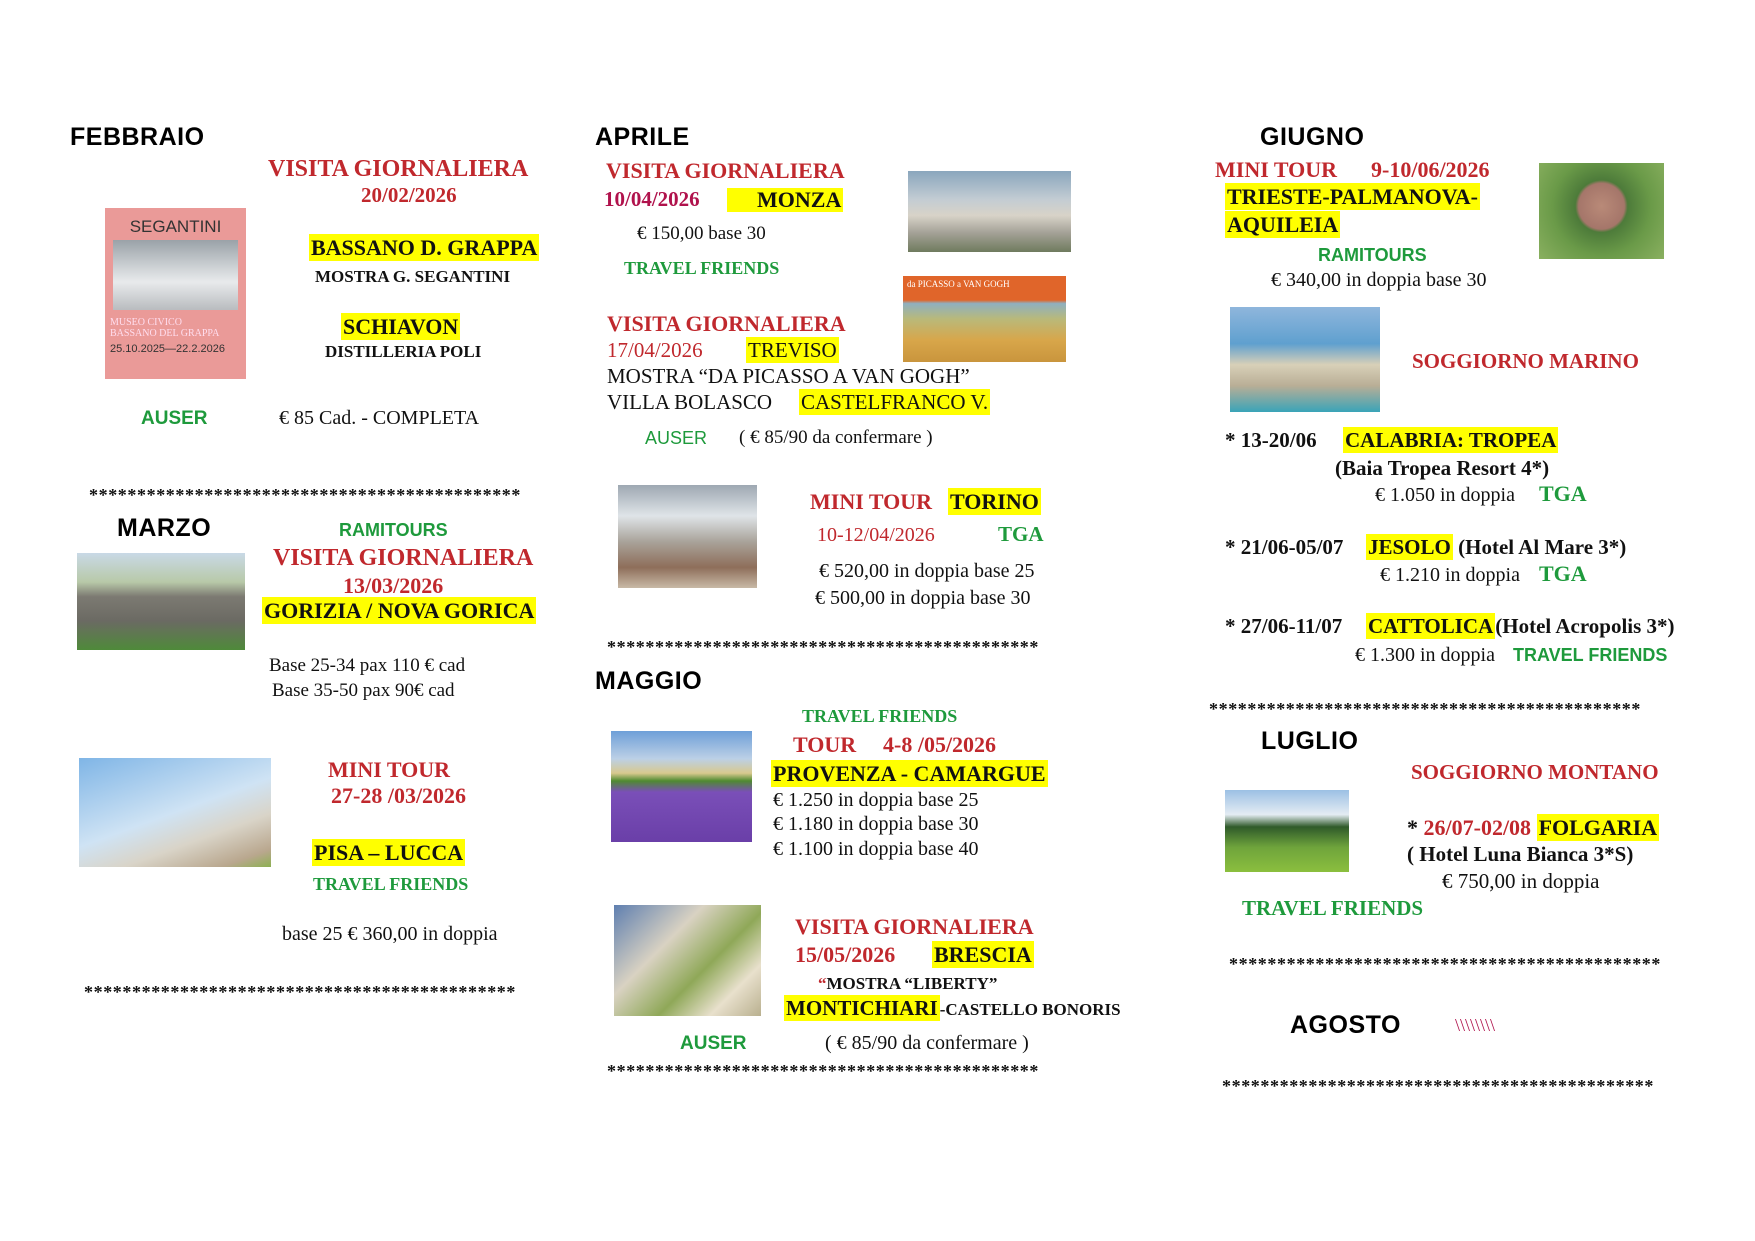 The width and height of the screenshot is (1755, 1241). I want to click on section-title: SOGGIORNO MONTANO, so click(1535, 772).